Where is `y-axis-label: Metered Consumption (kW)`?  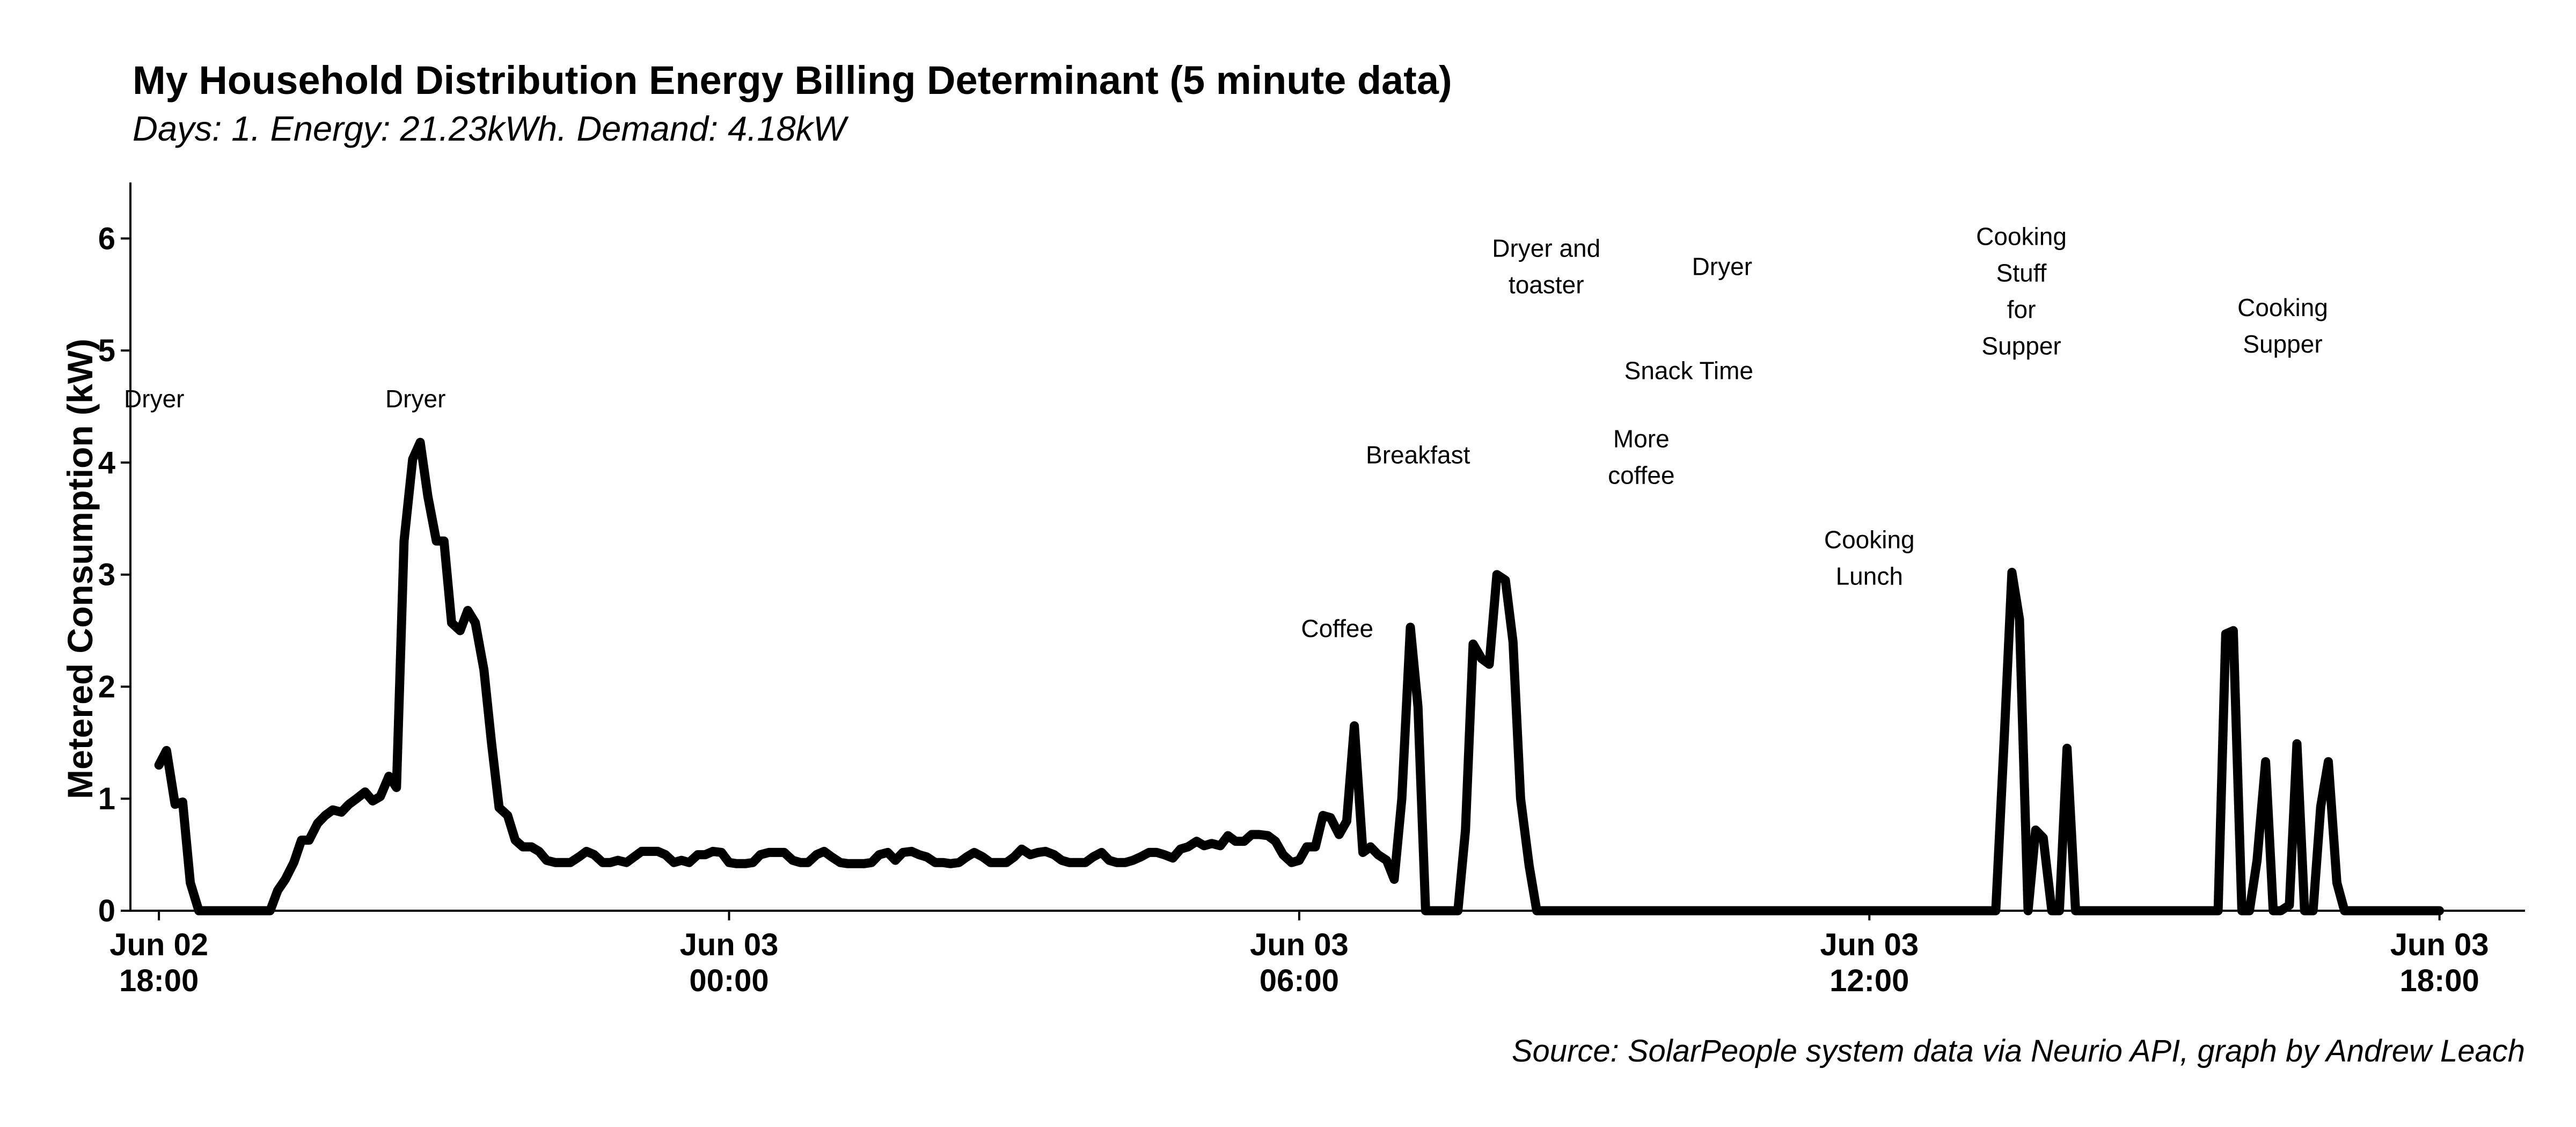
y-axis-label: Metered Consumption (kW) is located at coordinates (80, 569).